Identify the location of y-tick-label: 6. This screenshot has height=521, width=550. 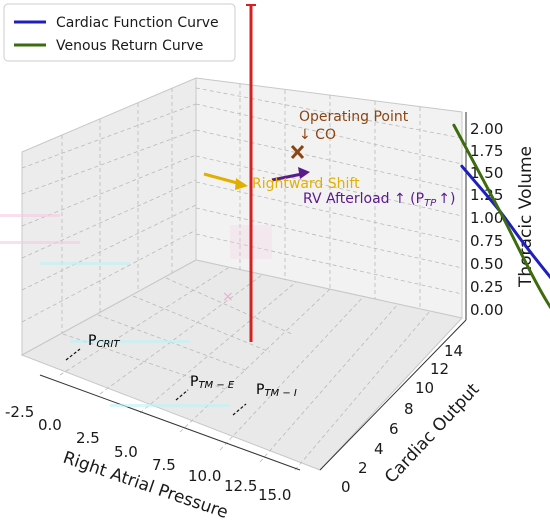
(394, 429).